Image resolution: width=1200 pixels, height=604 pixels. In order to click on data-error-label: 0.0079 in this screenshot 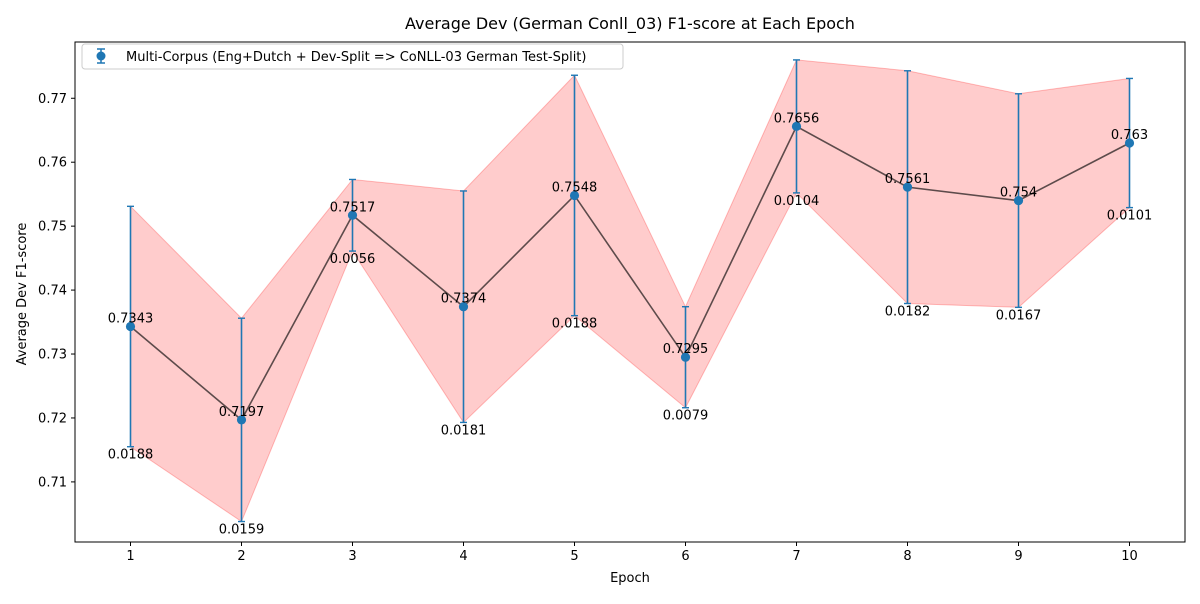, I will do `click(686, 416)`.